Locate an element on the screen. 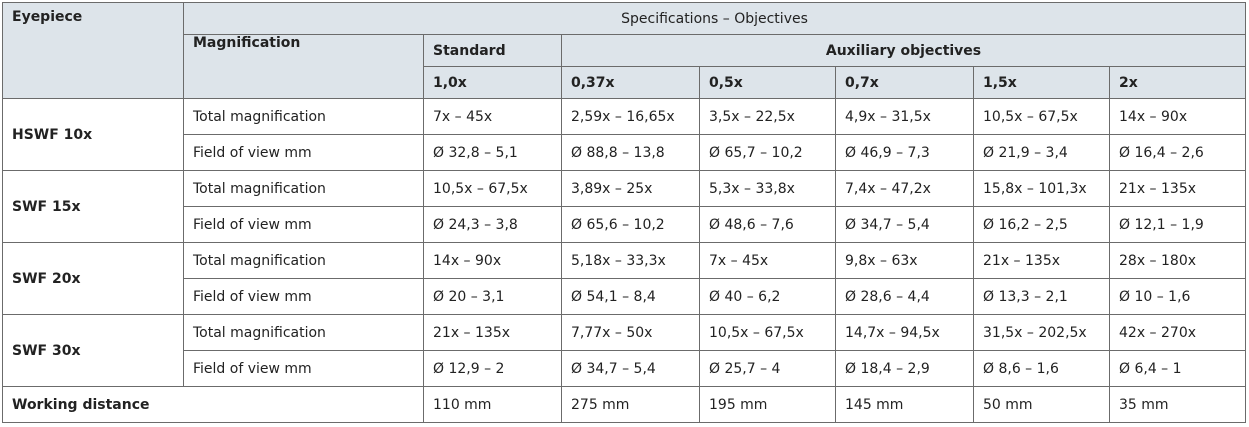 The height and width of the screenshot is (427, 1249). eyepiece-cell: SWF 20x is located at coordinates (93, 278).